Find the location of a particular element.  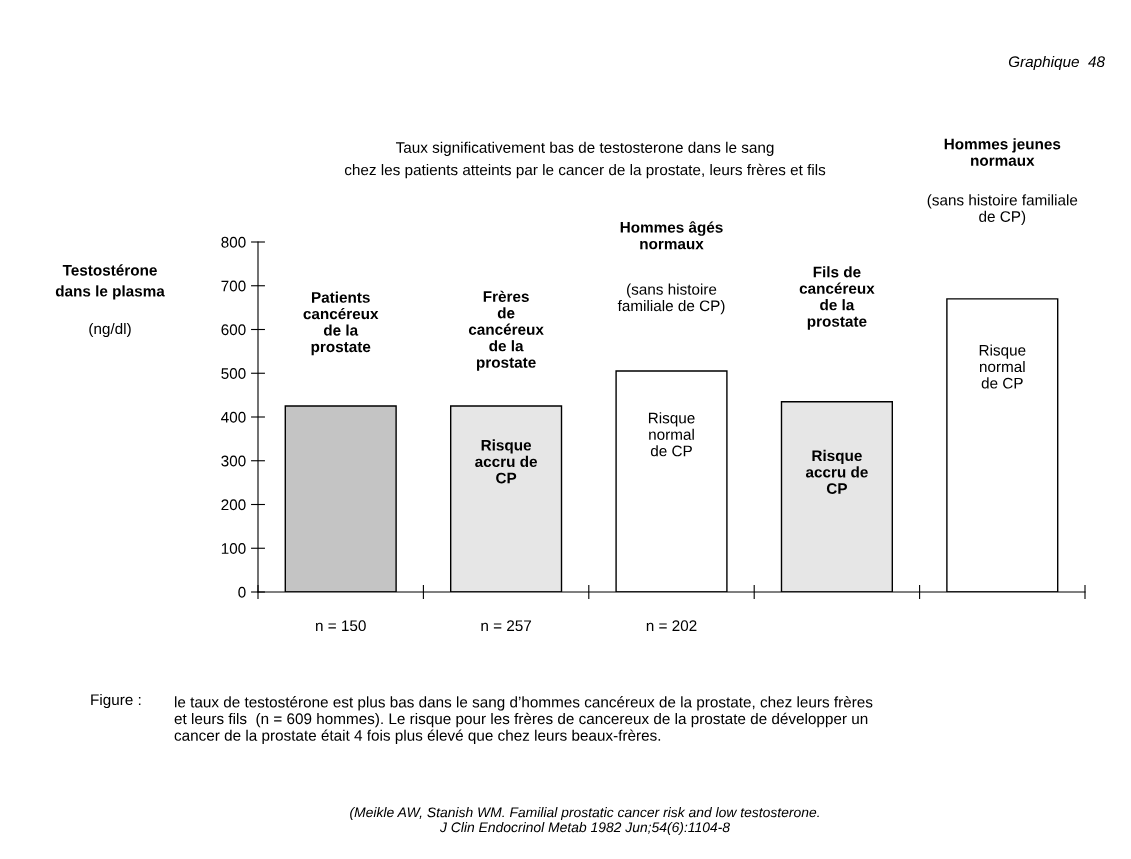

annotation: Patients cancéreux de la prostate is located at coordinates (341, 323).